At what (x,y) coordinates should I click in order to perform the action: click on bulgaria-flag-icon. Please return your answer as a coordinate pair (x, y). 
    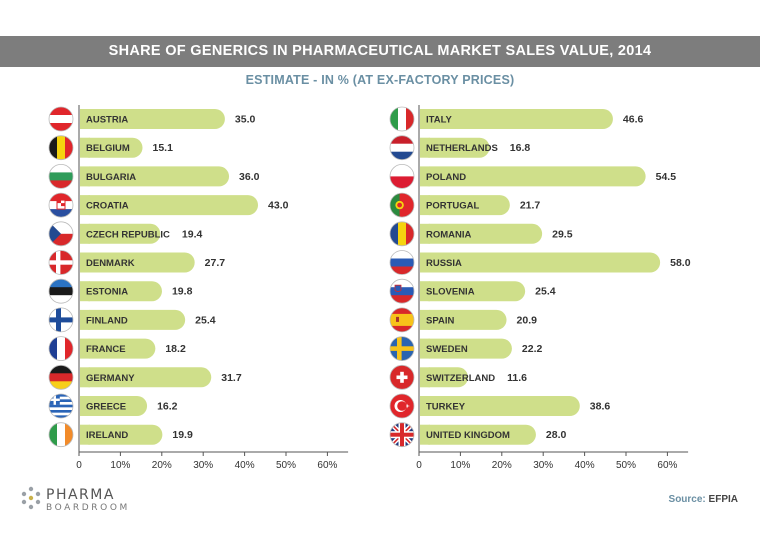
    Looking at the image, I should click on (61, 176).